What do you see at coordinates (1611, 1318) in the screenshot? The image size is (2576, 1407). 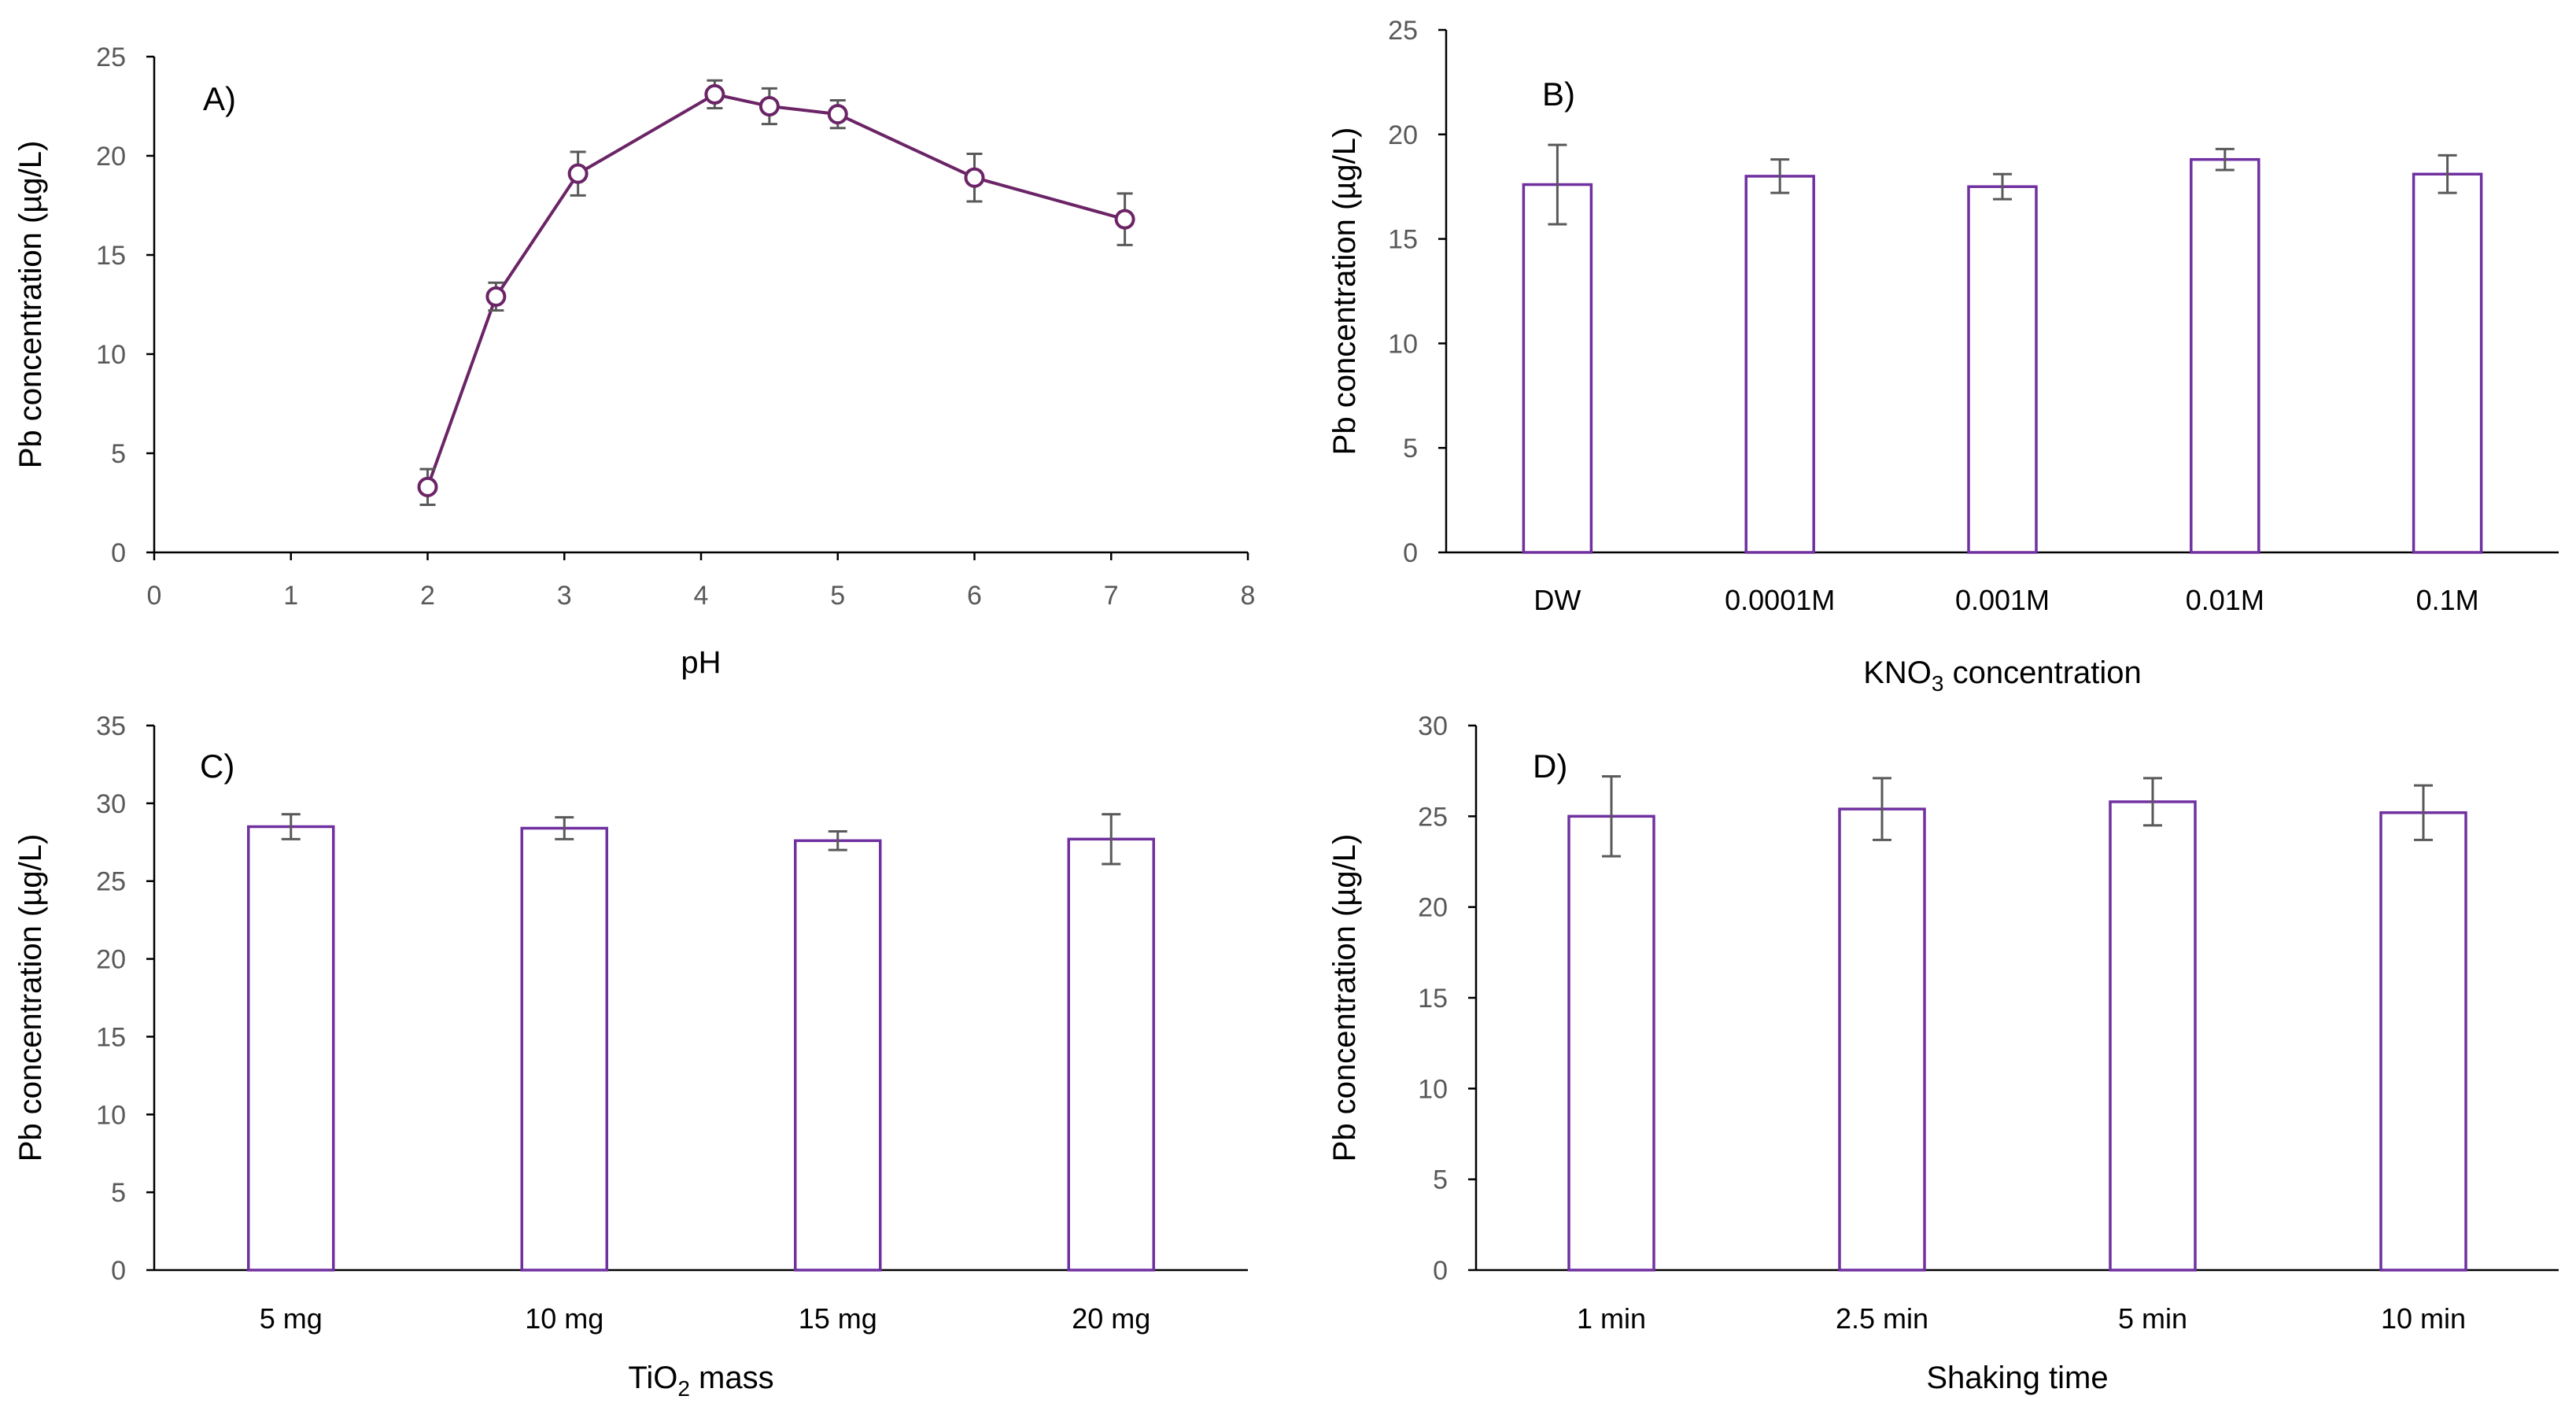 I see `x-category-label: 1 min` at bounding box center [1611, 1318].